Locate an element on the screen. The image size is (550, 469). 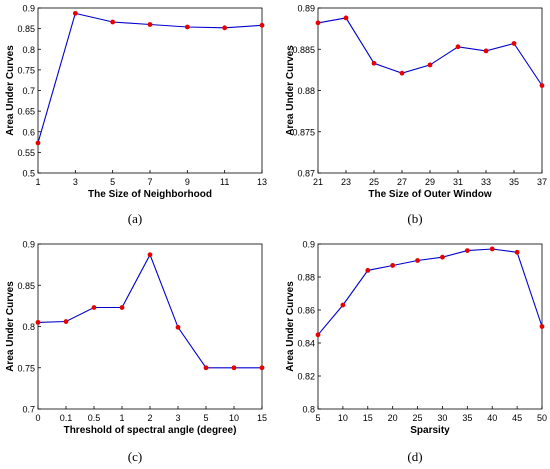
y-tick-label: 0.82 is located at coordinates (306, 377).